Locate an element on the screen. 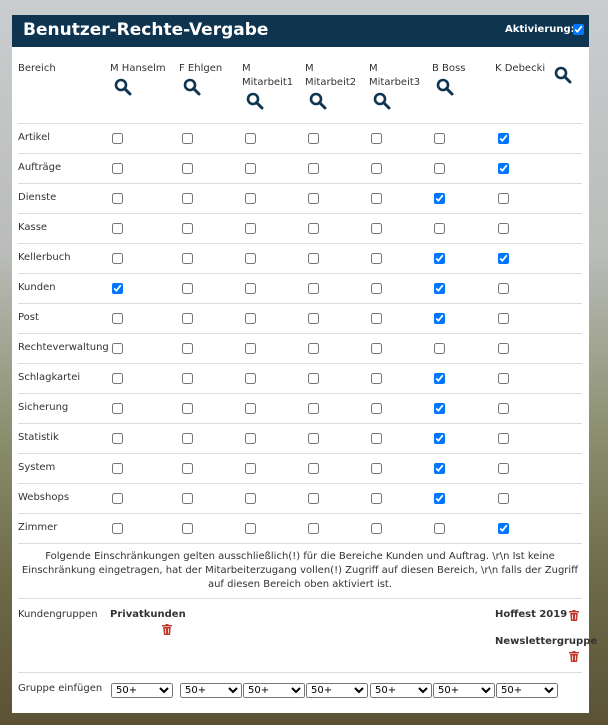 This screenshot has height=725, width=608. activation-checkbox is located at coordinates (578, 29).